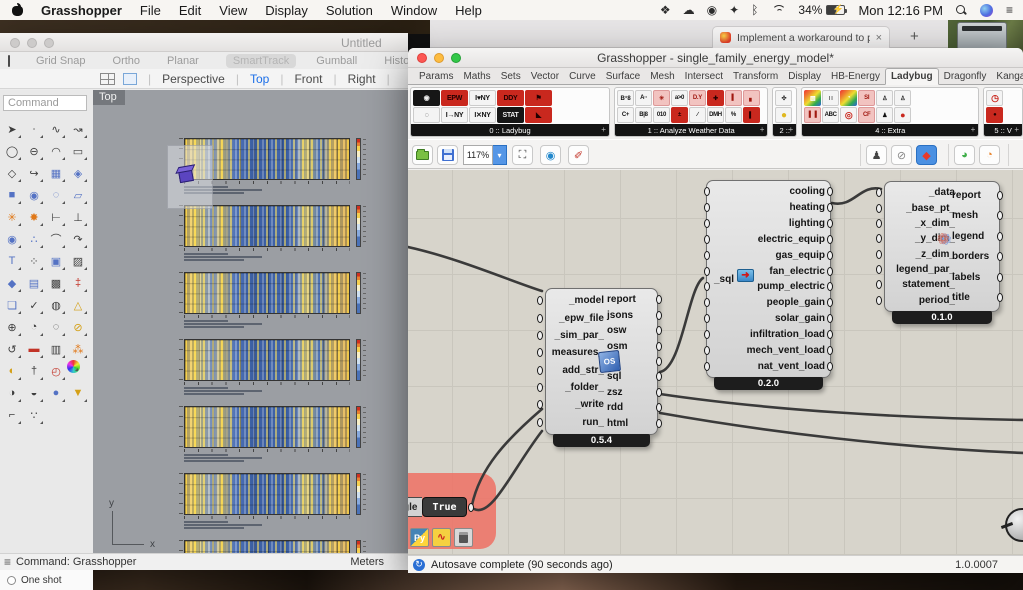 This screenshot has width=1023, height=590. What do you see at coordinates (12, 151) in the screenshot?
I see `tool-icon: ◯` at bounding box center [12, 151].